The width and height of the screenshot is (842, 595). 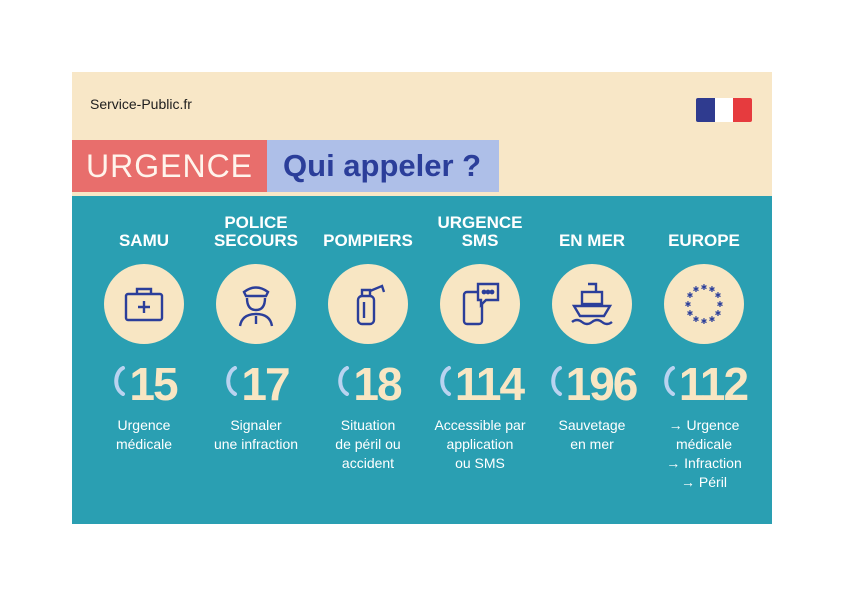 I want to click on service-description: Sauvetage en mer, so click(x=592, y=434).